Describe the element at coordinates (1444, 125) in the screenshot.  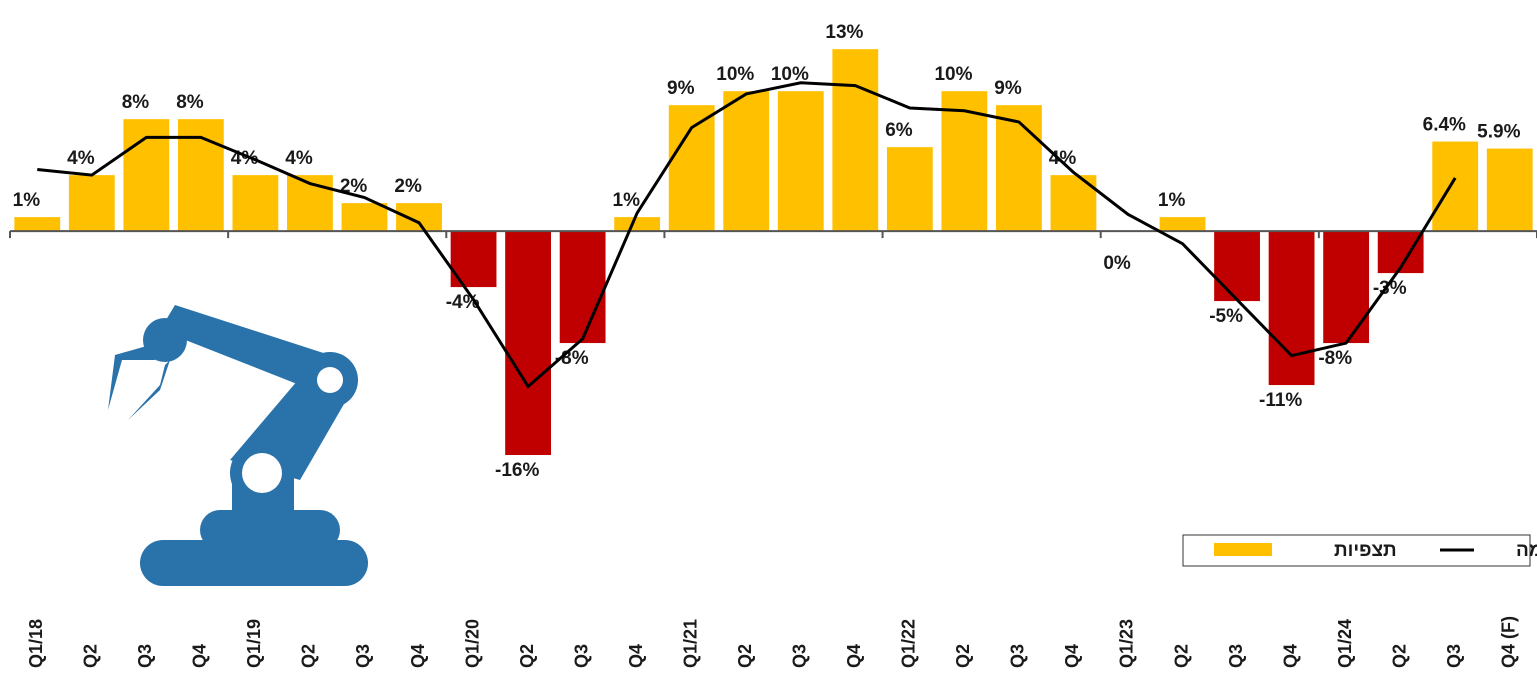
I see `data-label: 6.4%` at that location.